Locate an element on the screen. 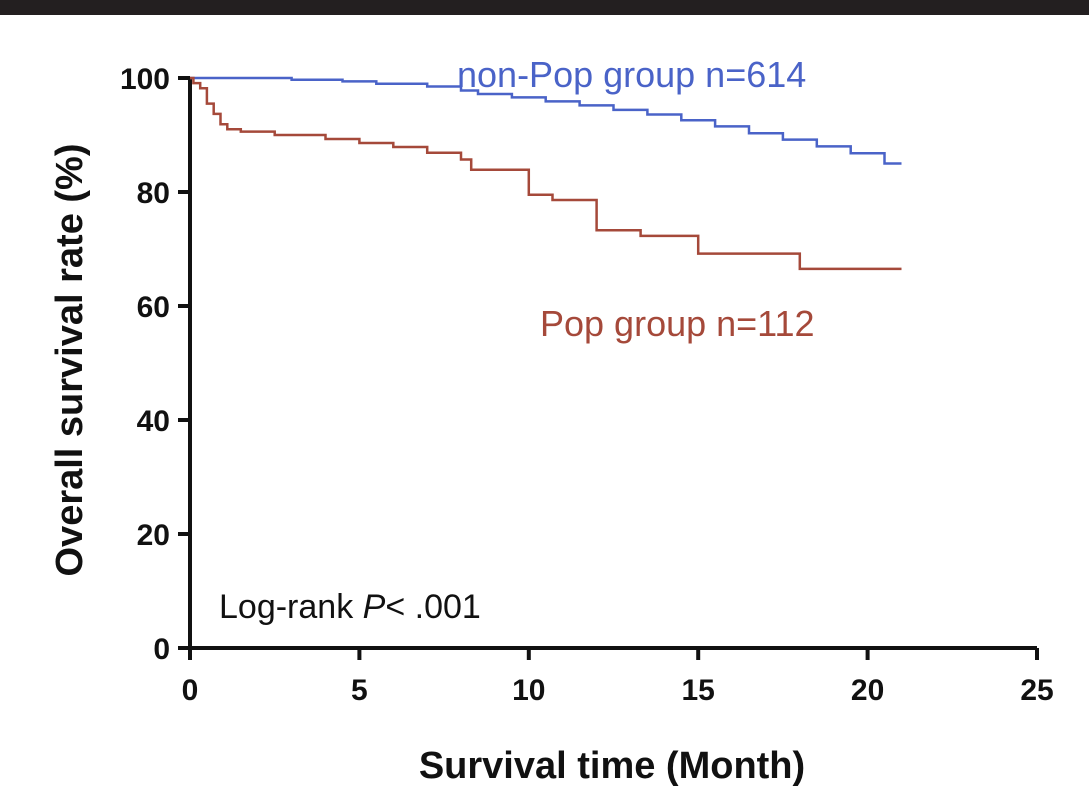 This screenshot has width=1089, height=788. y-tick-label: 20 is located at coordinates (153, 535).